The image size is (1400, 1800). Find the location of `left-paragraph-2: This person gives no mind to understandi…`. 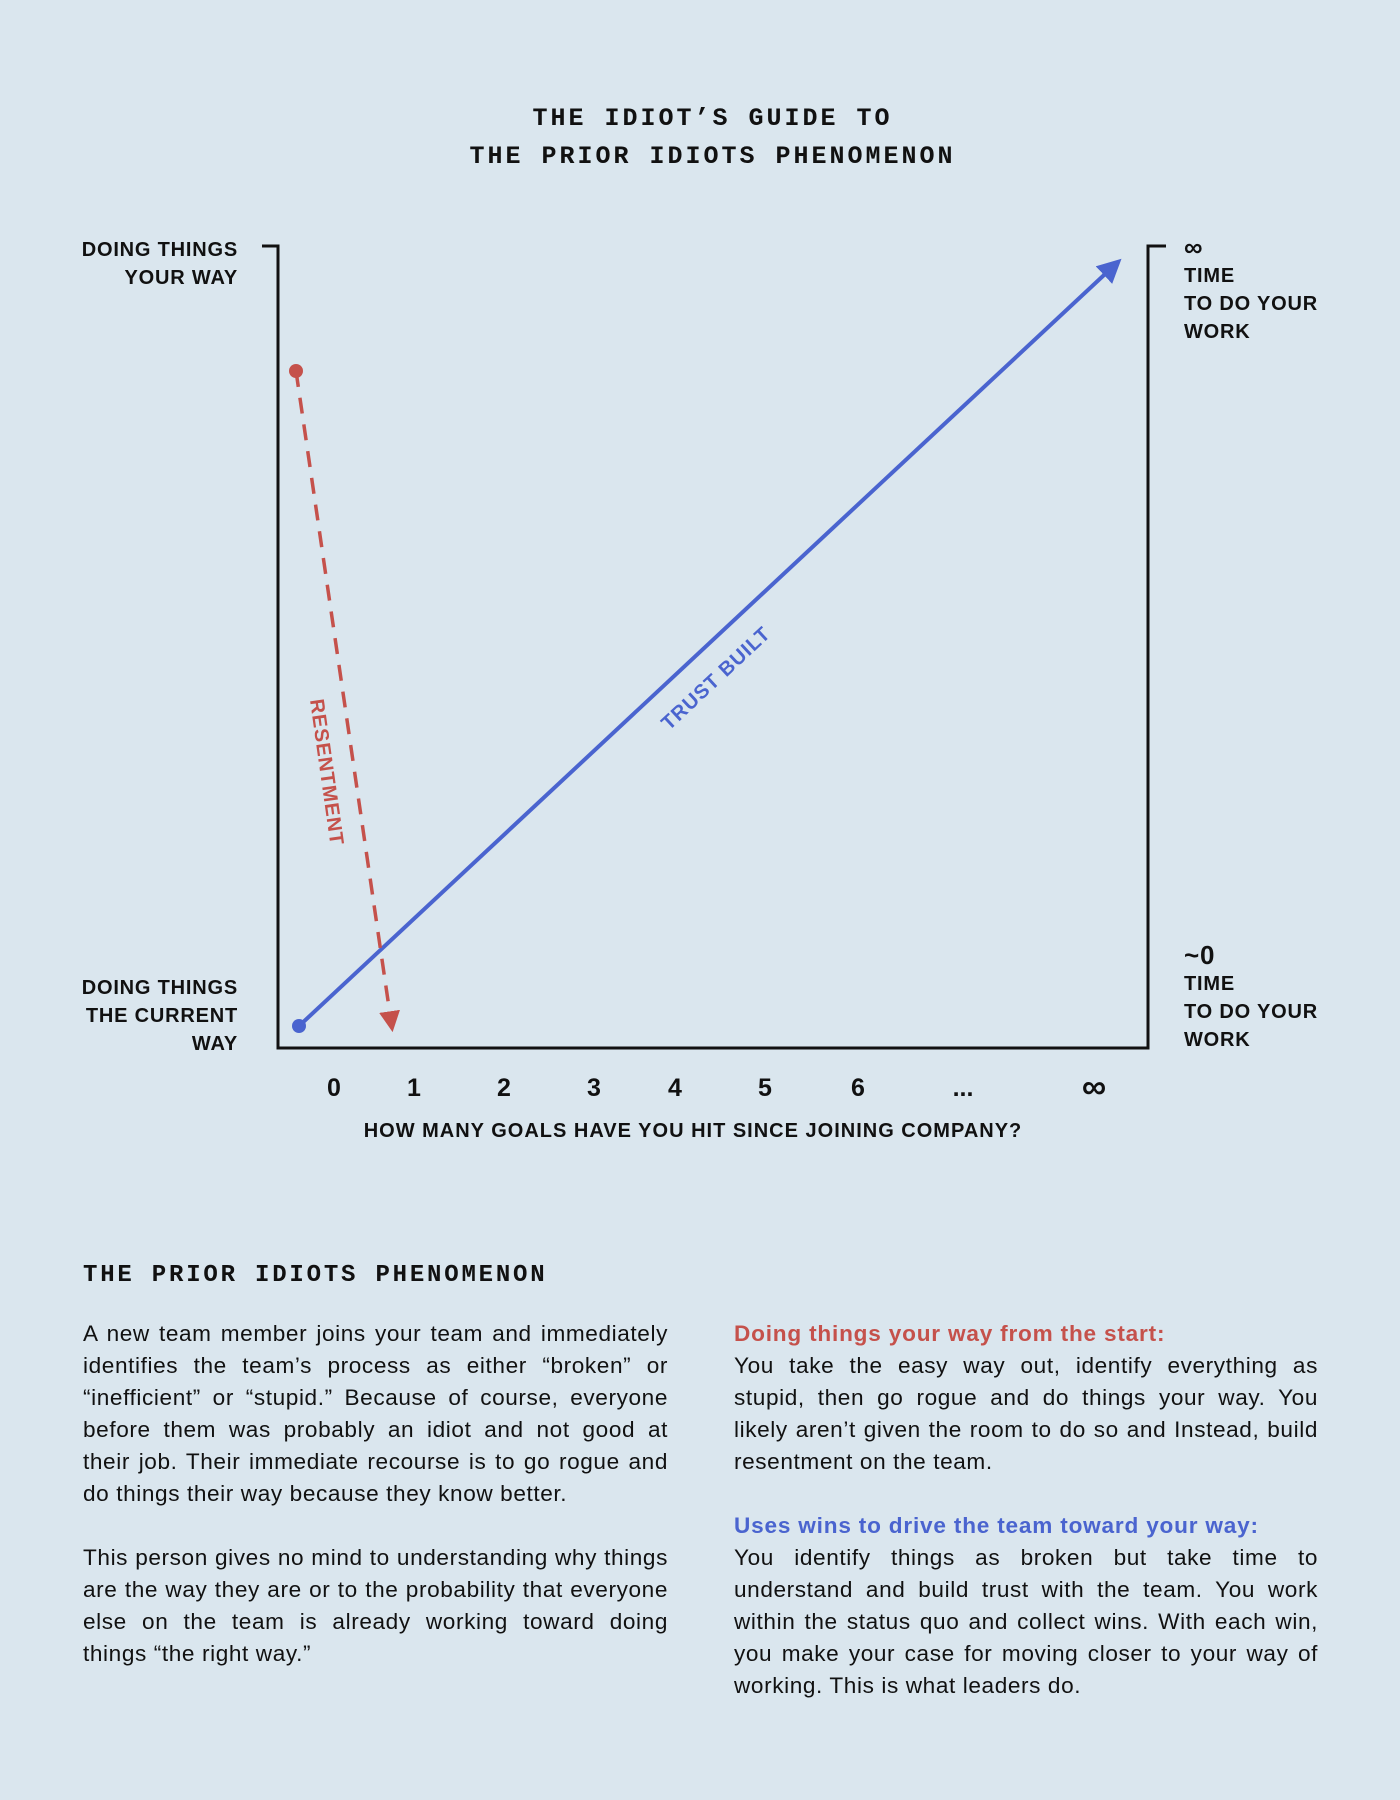

left-paragraph-2: This person gives no mind to understandi… is located at coordinates (375, 1605).